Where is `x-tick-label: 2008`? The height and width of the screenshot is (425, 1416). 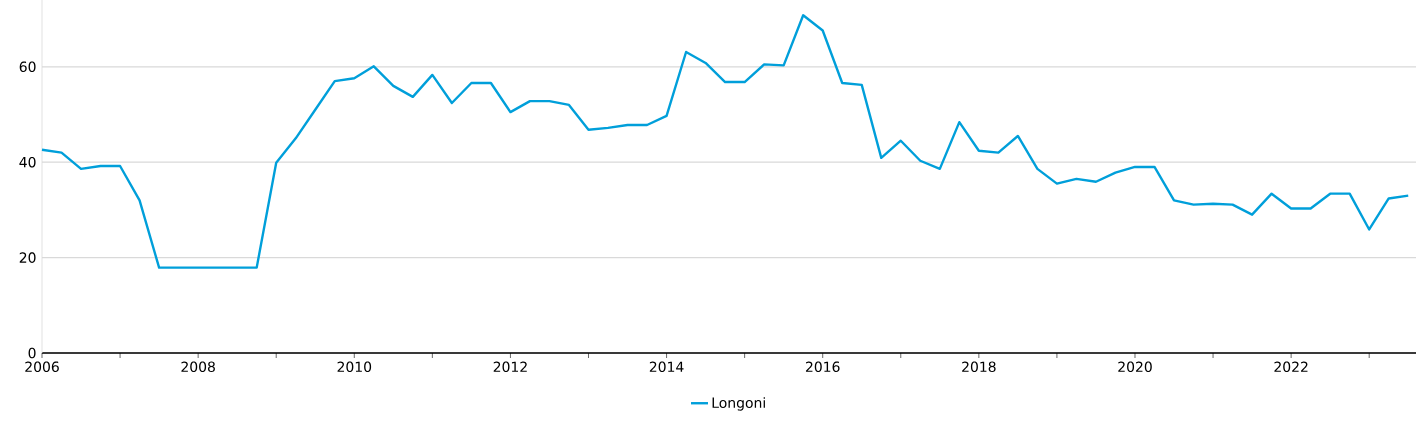 x-tick-label: 2008 is located at coordinates (198, 367).